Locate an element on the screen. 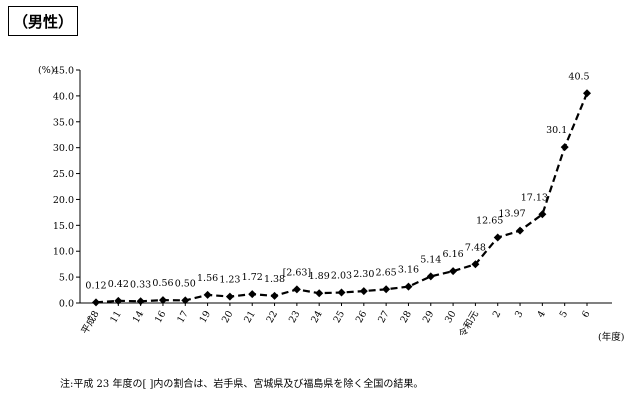 This screenshot has height=403, width=630. x-tick-label: 24 is located at coordinates (317, 317).